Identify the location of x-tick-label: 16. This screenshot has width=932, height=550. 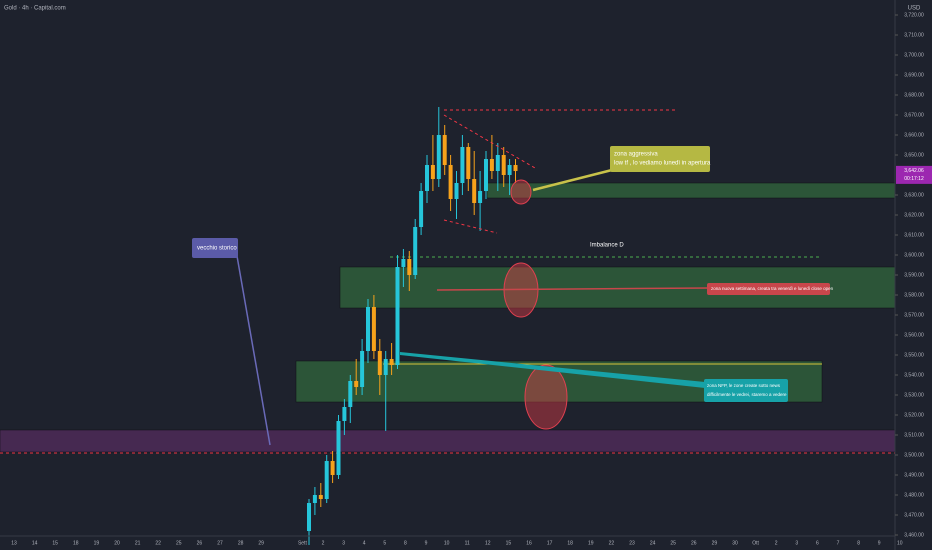
(529, 543).